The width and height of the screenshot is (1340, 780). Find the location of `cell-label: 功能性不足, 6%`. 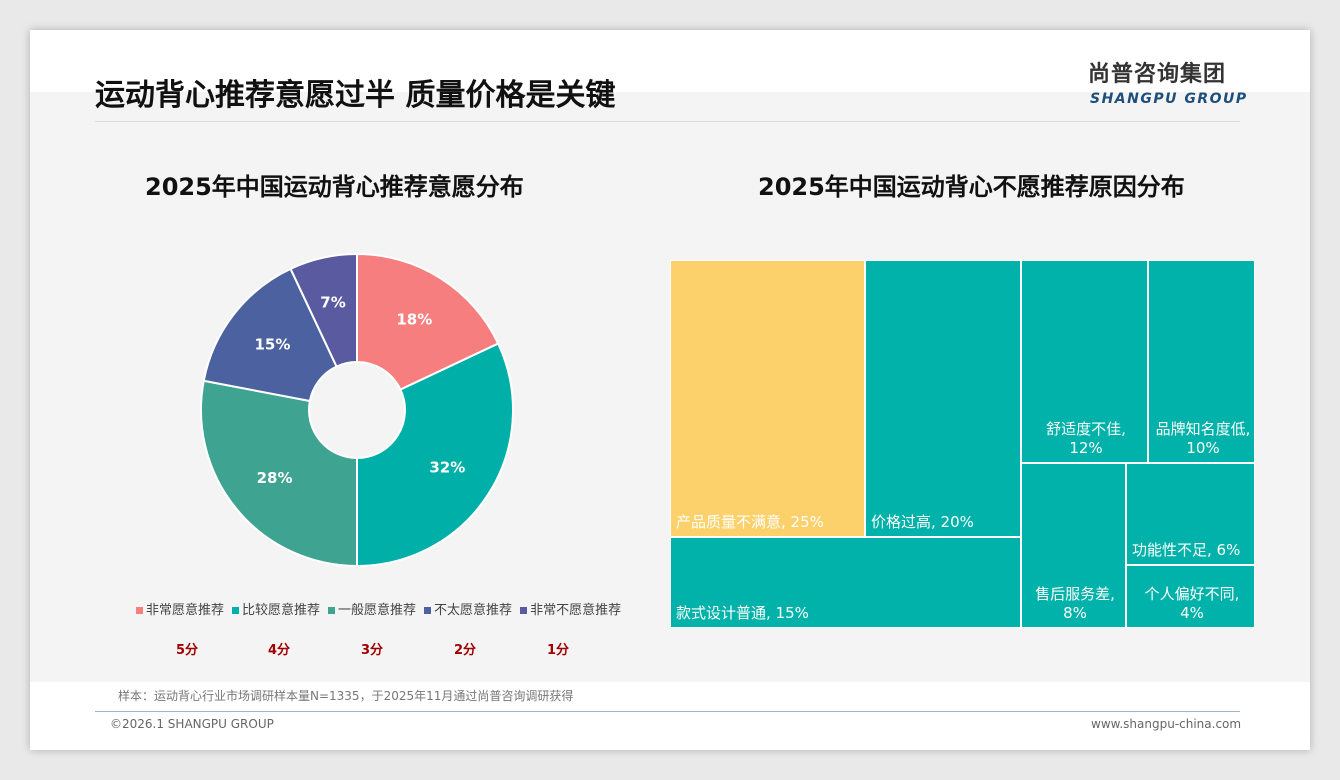

cell-label: 功能性不足, 6% is located at coordinates (1186, 550).